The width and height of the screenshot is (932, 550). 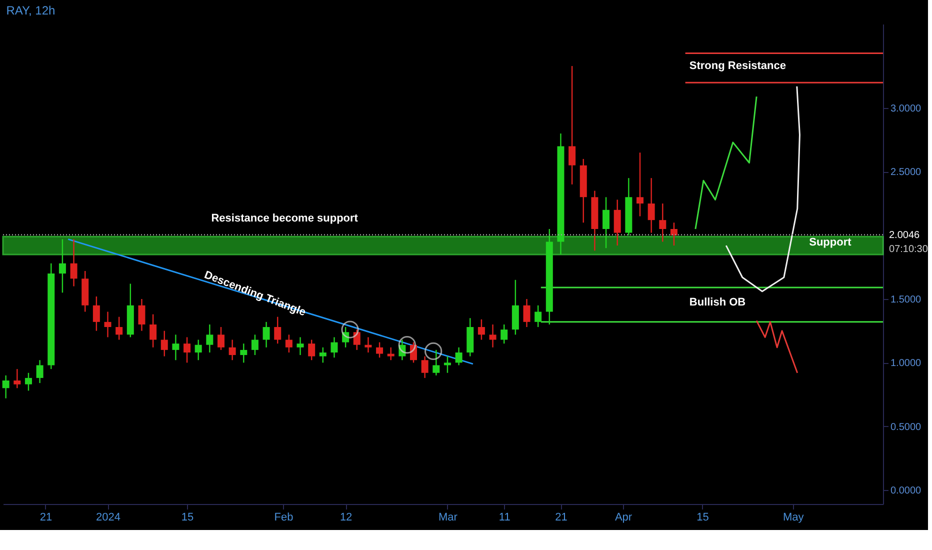 I want to click on x-tick-label: 12, so click(x=346, y=518).